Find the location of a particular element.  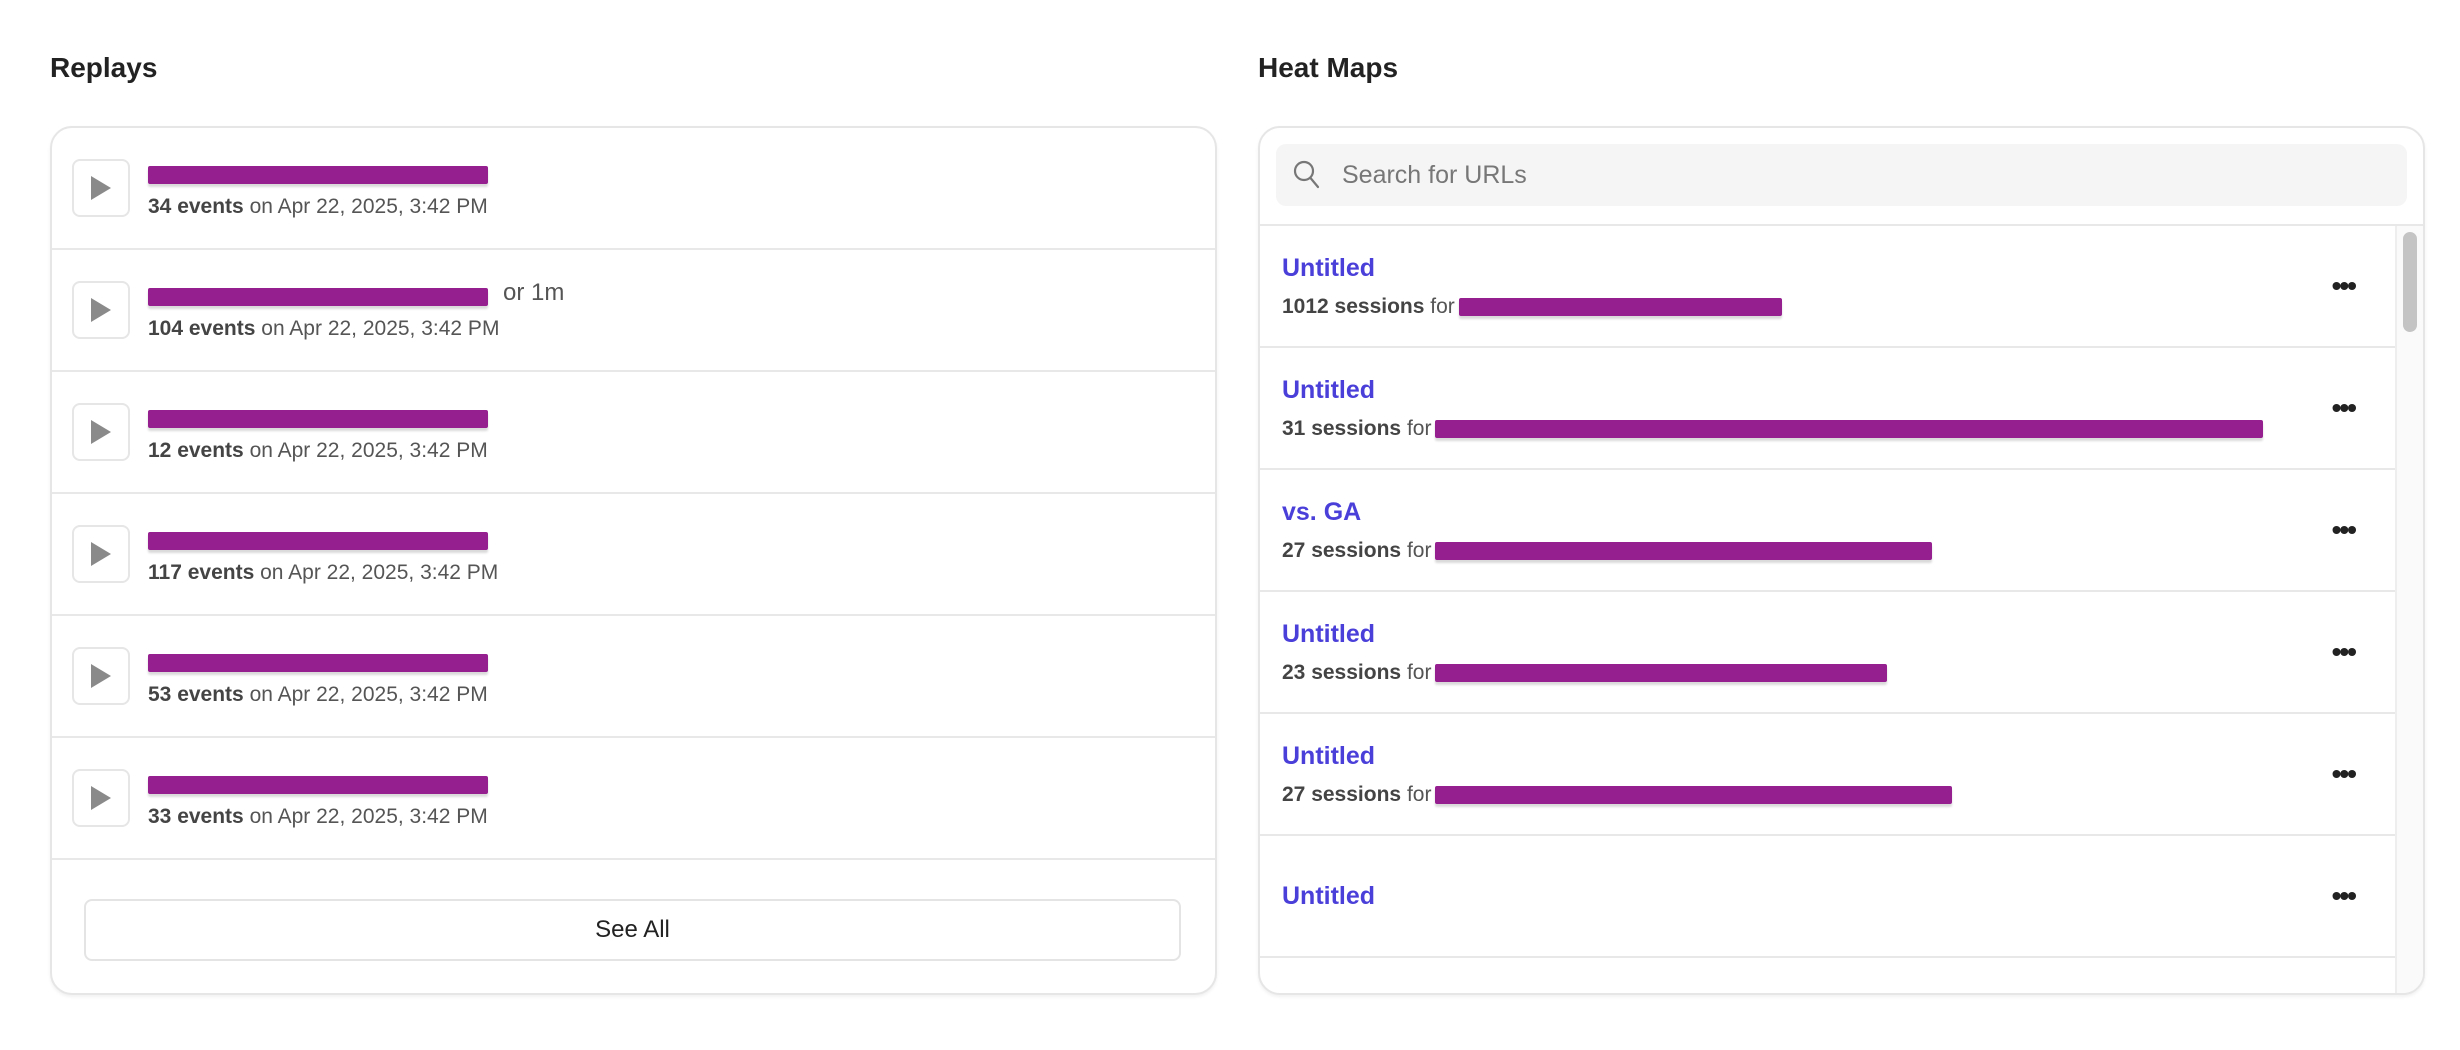

event-count: 33 events is located at coordinates (196, 816).